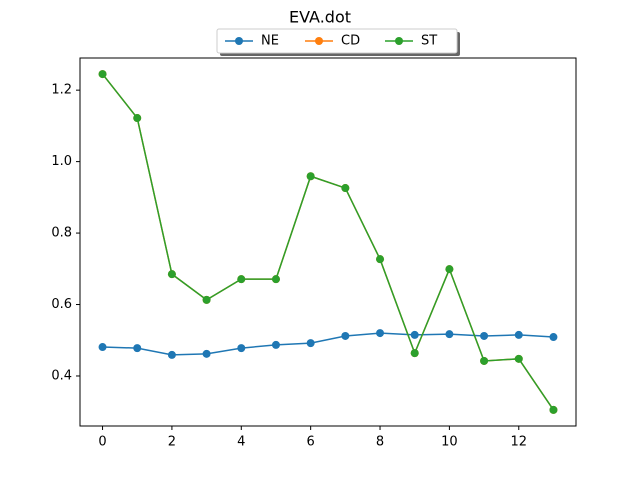  Describe the element at coordinates (518, 442) in the screenshot. I see `x-tick-label: 12` at that location.